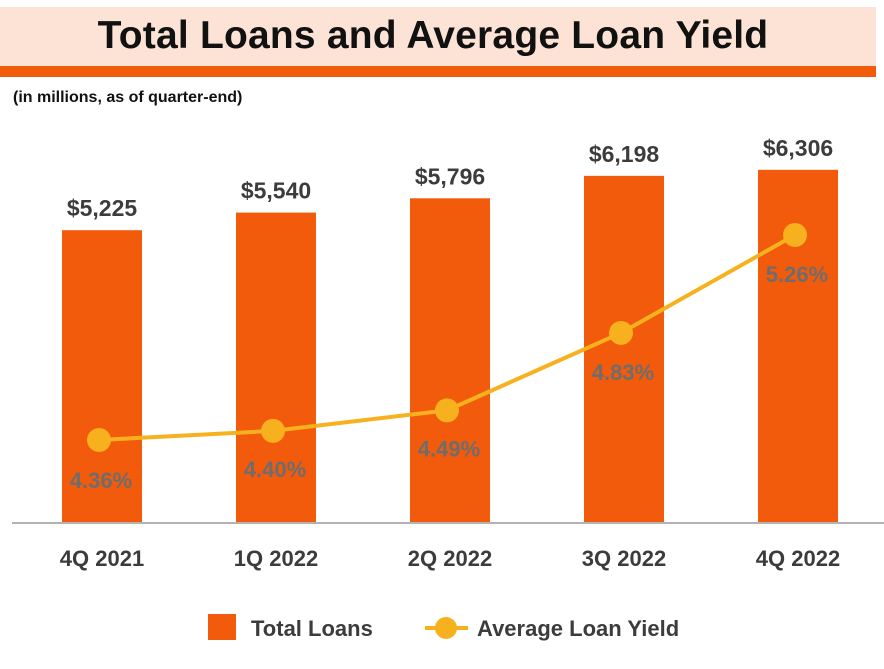 The width and height of the screenshot is (884, 669). I want to click on x-tick-label: 4Q 2022, so click(798, 558).